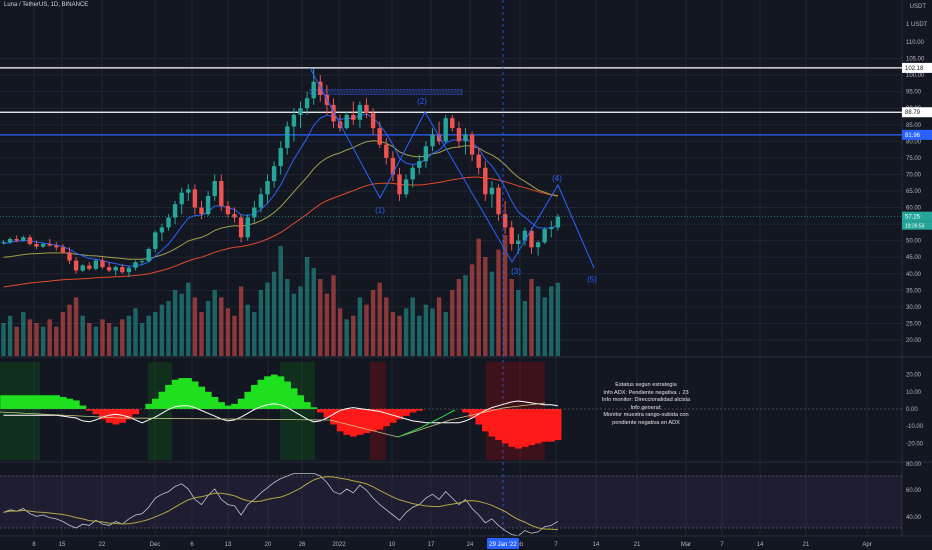  I want to click on countdown-label: 19:26:53, so click(915, 227).